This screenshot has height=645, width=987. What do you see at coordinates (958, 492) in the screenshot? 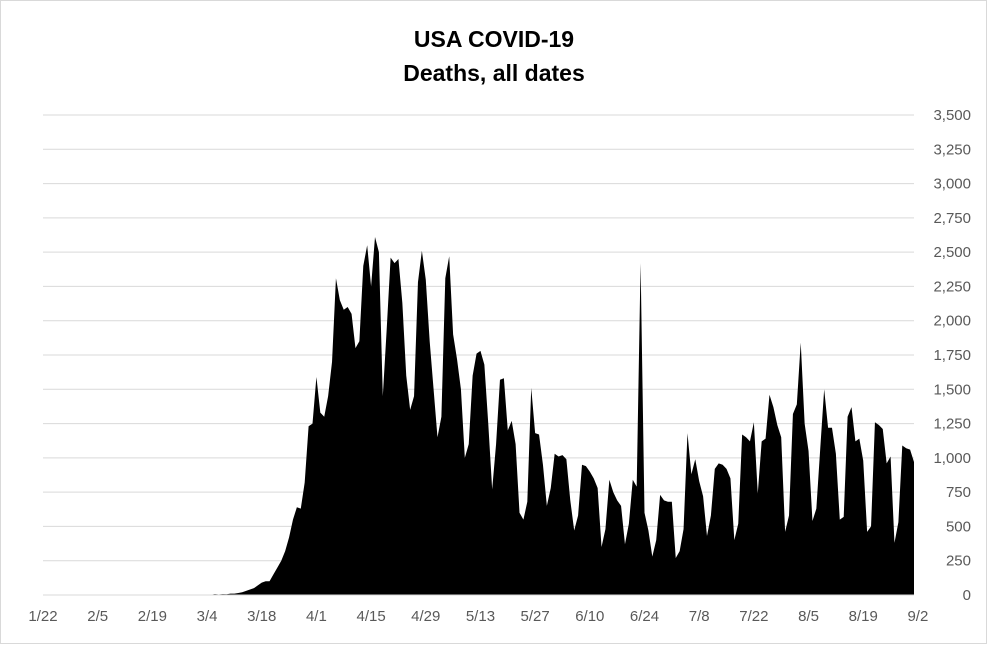
I see `y-tick-label: 750` at bounding box center [958, 492].